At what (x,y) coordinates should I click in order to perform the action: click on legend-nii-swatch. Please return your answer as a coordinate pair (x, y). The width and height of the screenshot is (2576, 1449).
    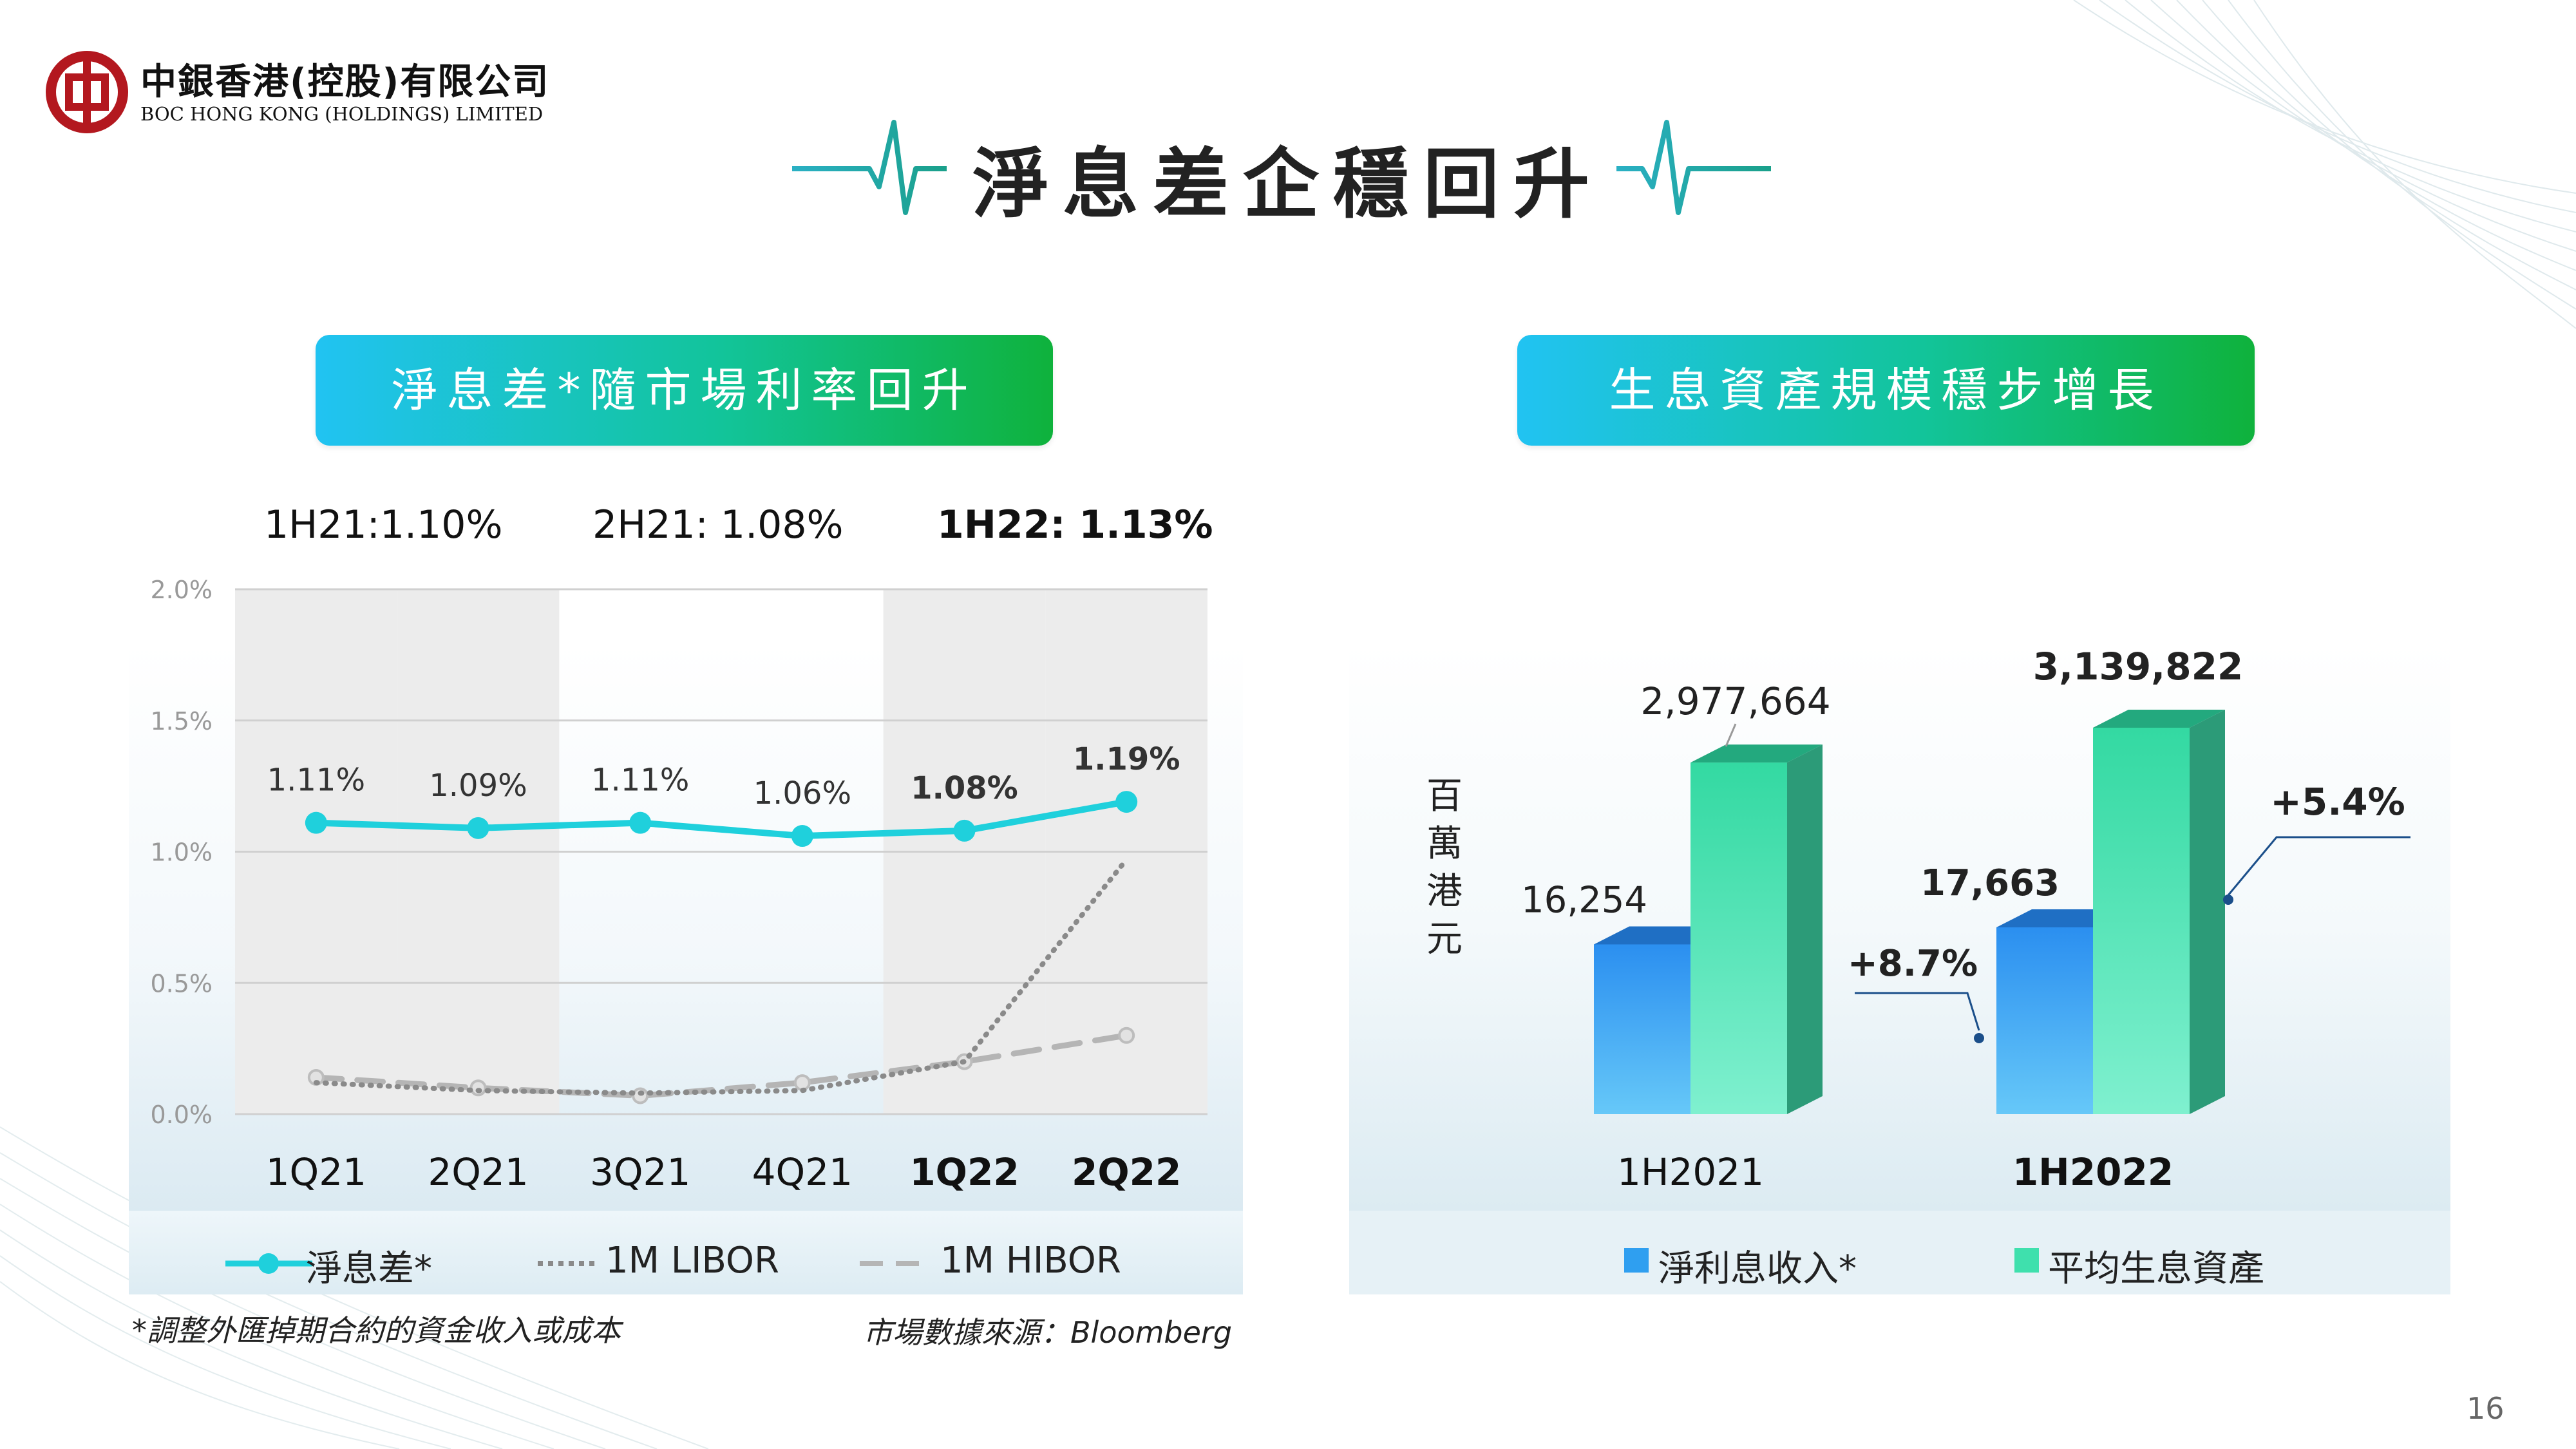
    Looking at the image, I should click on (1636, 1260).